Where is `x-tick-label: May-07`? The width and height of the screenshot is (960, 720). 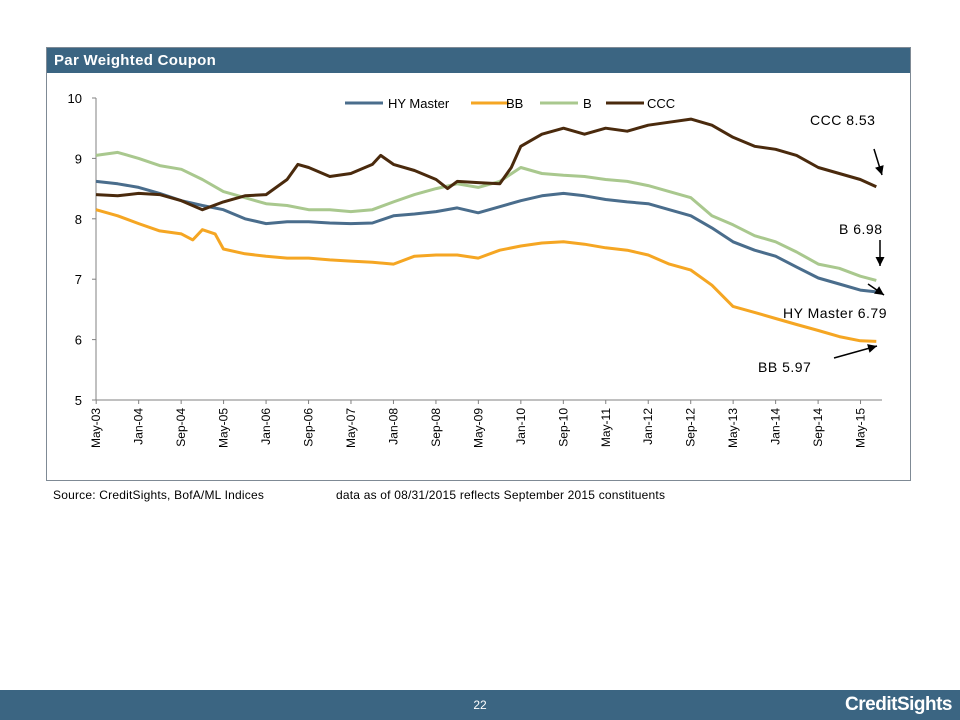 x-tick-label: May-07 is located at coordinates (351, 428).